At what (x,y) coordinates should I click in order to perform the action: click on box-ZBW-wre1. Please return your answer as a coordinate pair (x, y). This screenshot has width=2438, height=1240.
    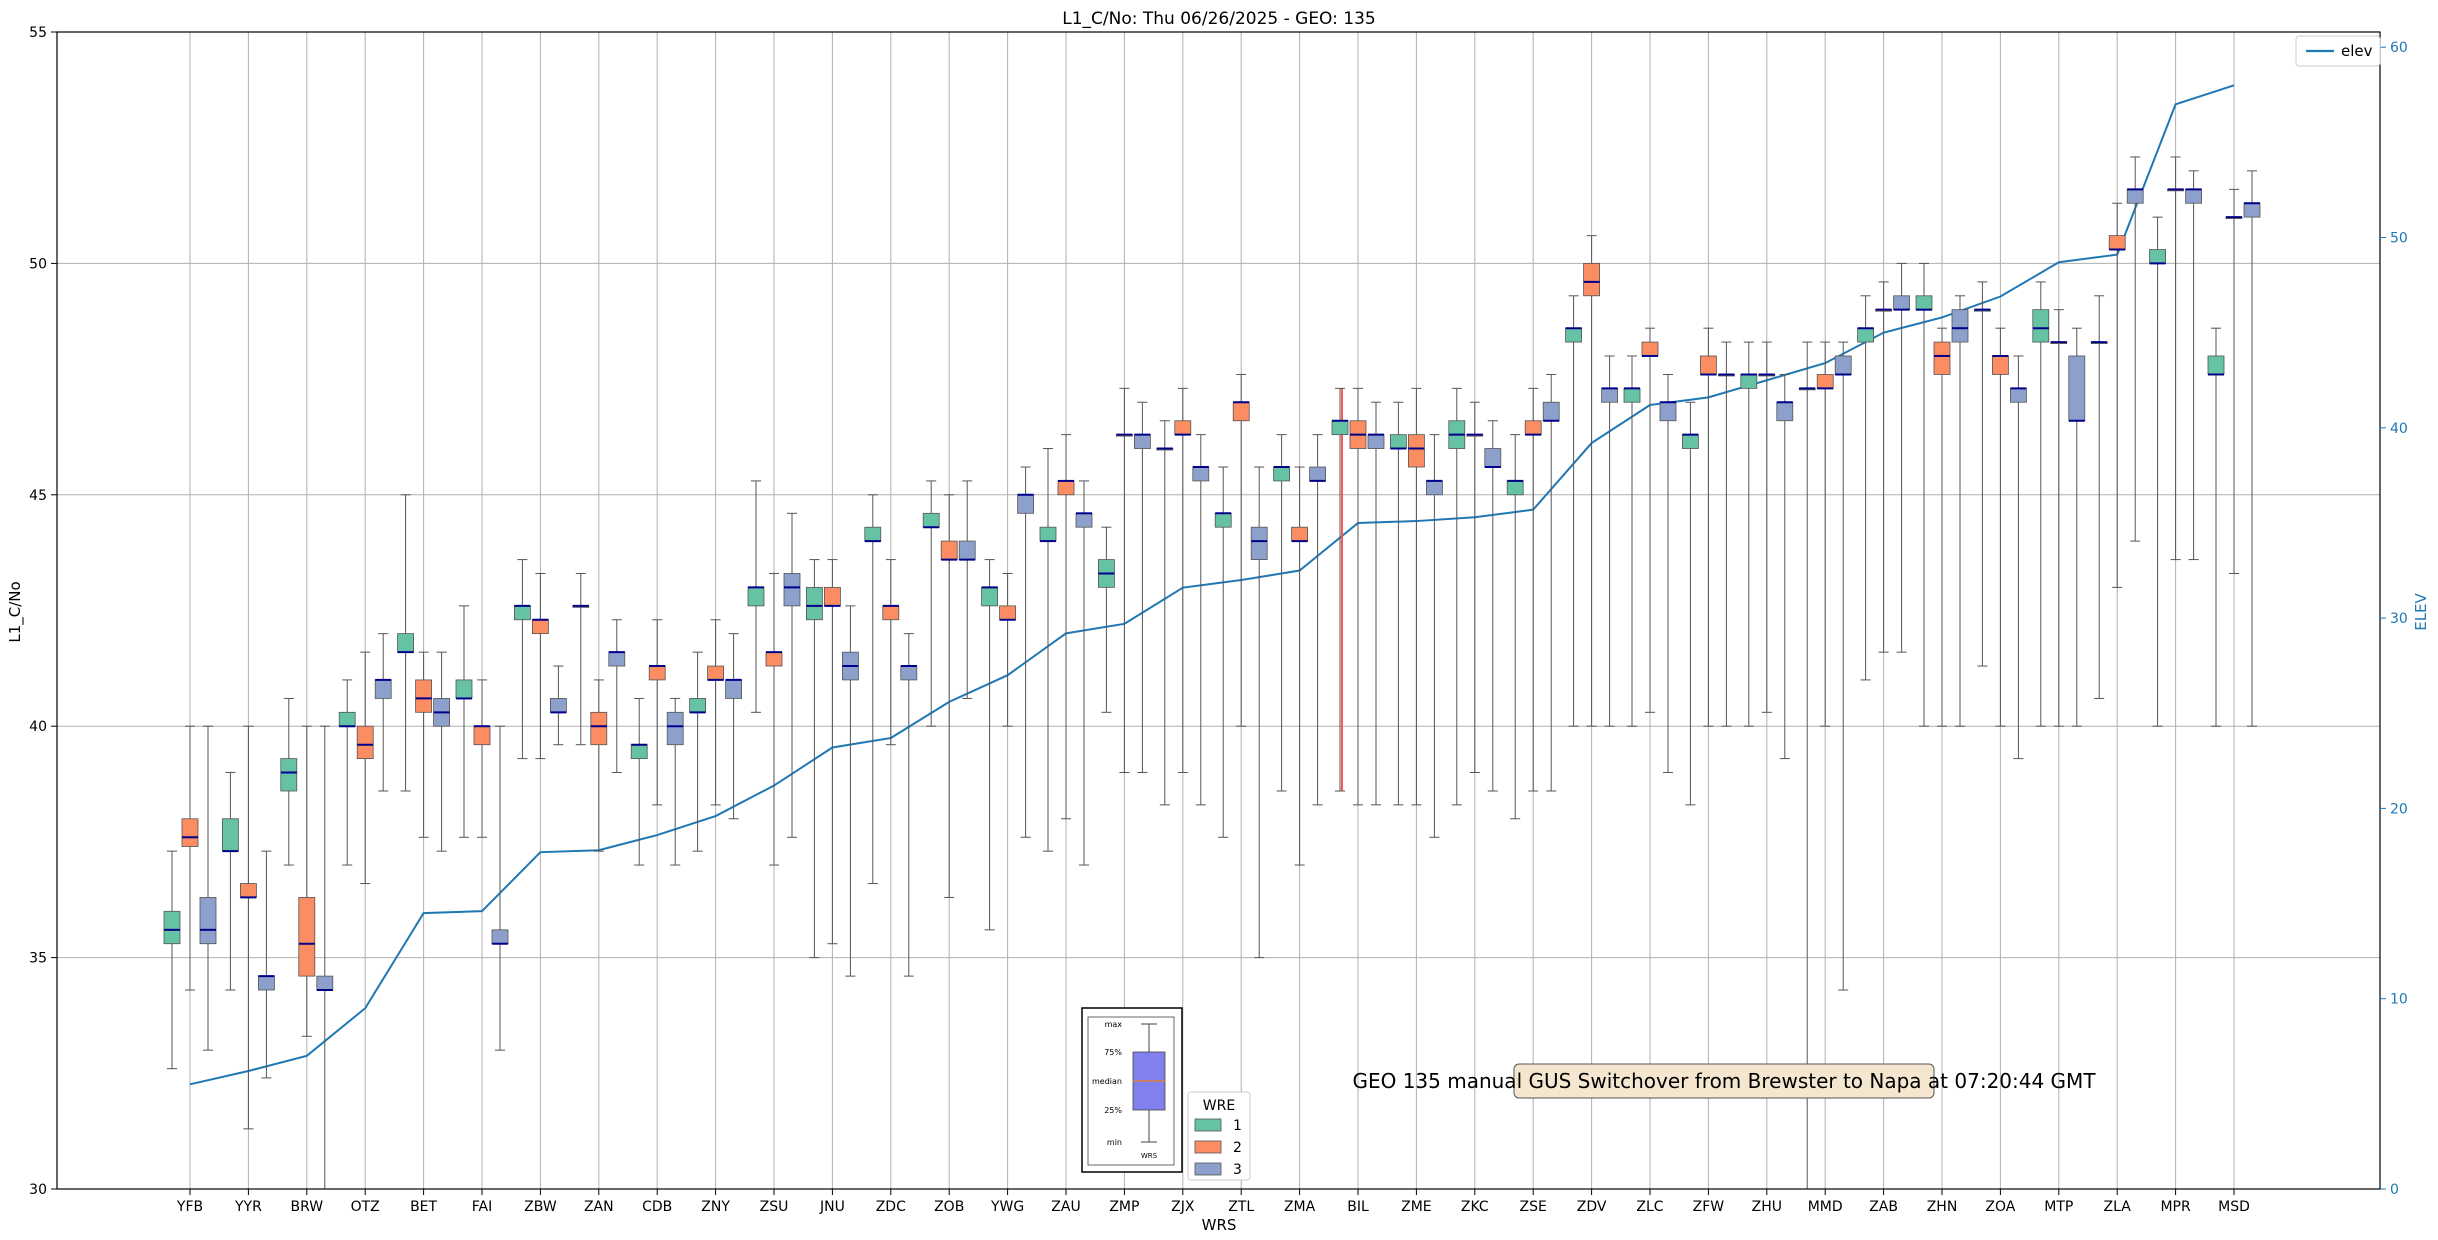
    Looking at the image, I should click on (522, 659).